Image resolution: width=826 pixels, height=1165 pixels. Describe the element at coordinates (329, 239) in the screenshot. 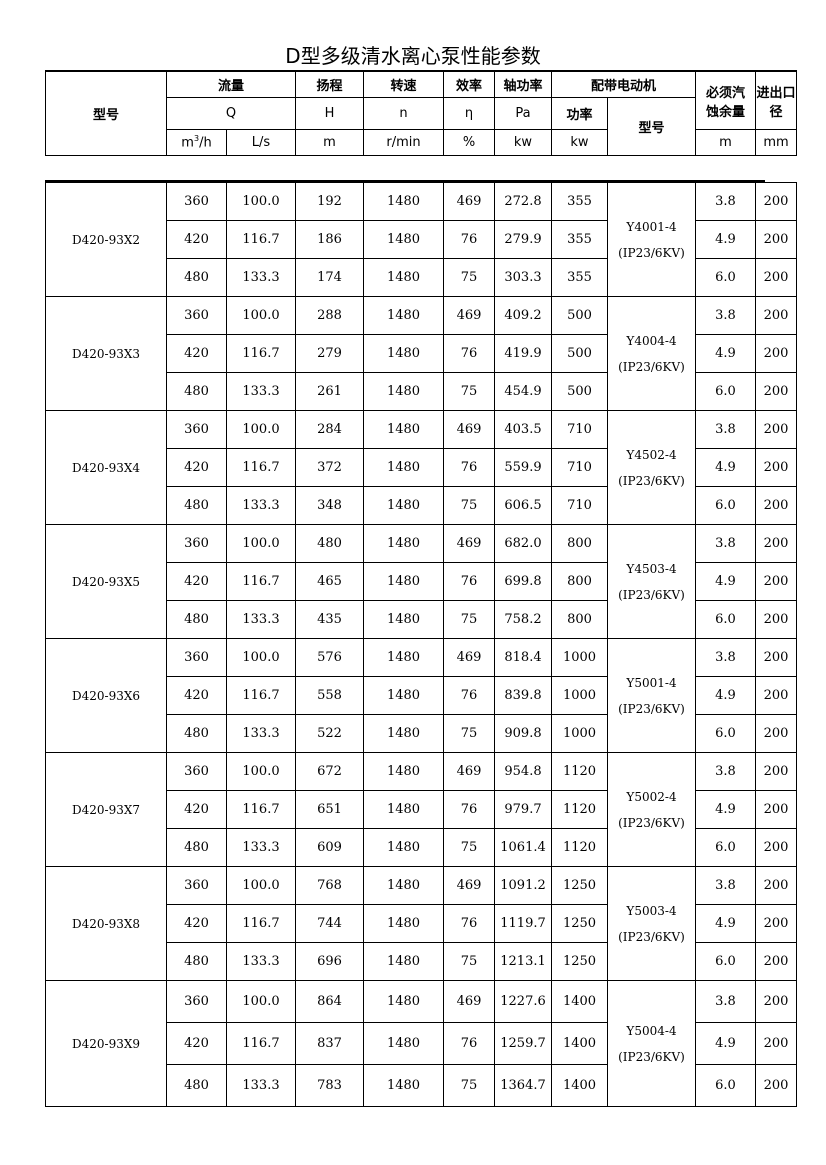

I see `head-m: 186` at that location.